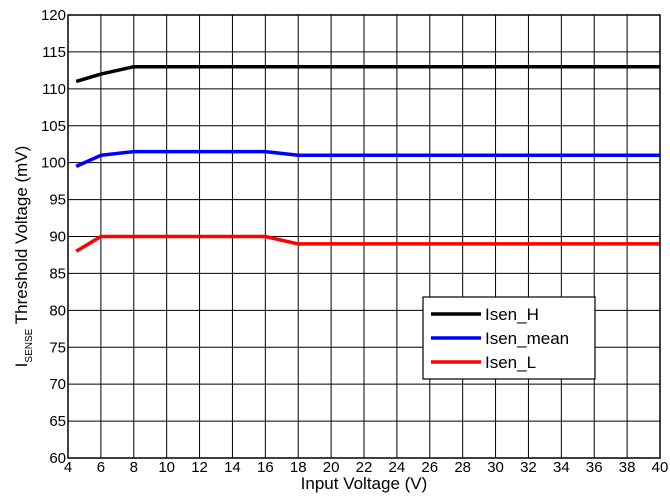 The image size is (670, 500). What do you see at coordinates (331, 467) in the screenshot?
I see `x-tick-label: 20` at bounding box center [331, 467].